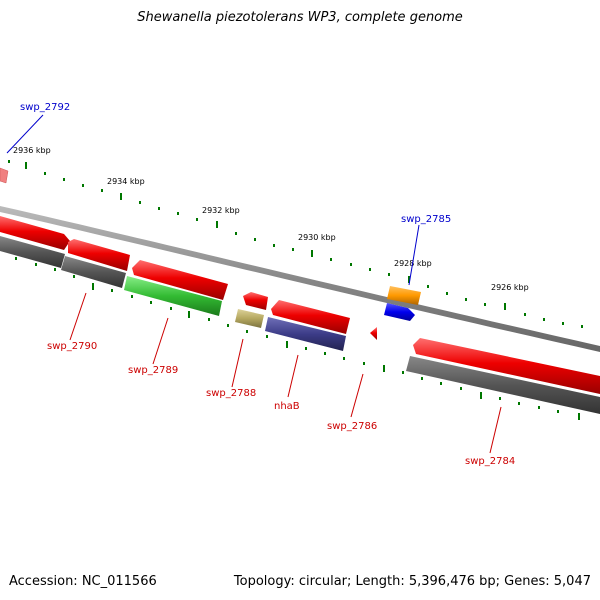  Describe the element at coordinates (32, 150) in the screenshot. I see `scale-label-2936: 2936 kbp` at that location.